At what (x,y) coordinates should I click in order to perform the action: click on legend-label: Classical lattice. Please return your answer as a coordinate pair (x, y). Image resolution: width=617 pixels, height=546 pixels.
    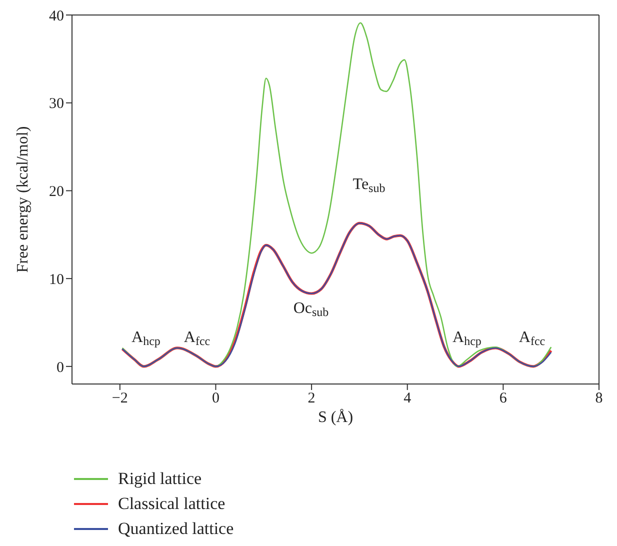
    Looking at the image, I should click on (172, 504).